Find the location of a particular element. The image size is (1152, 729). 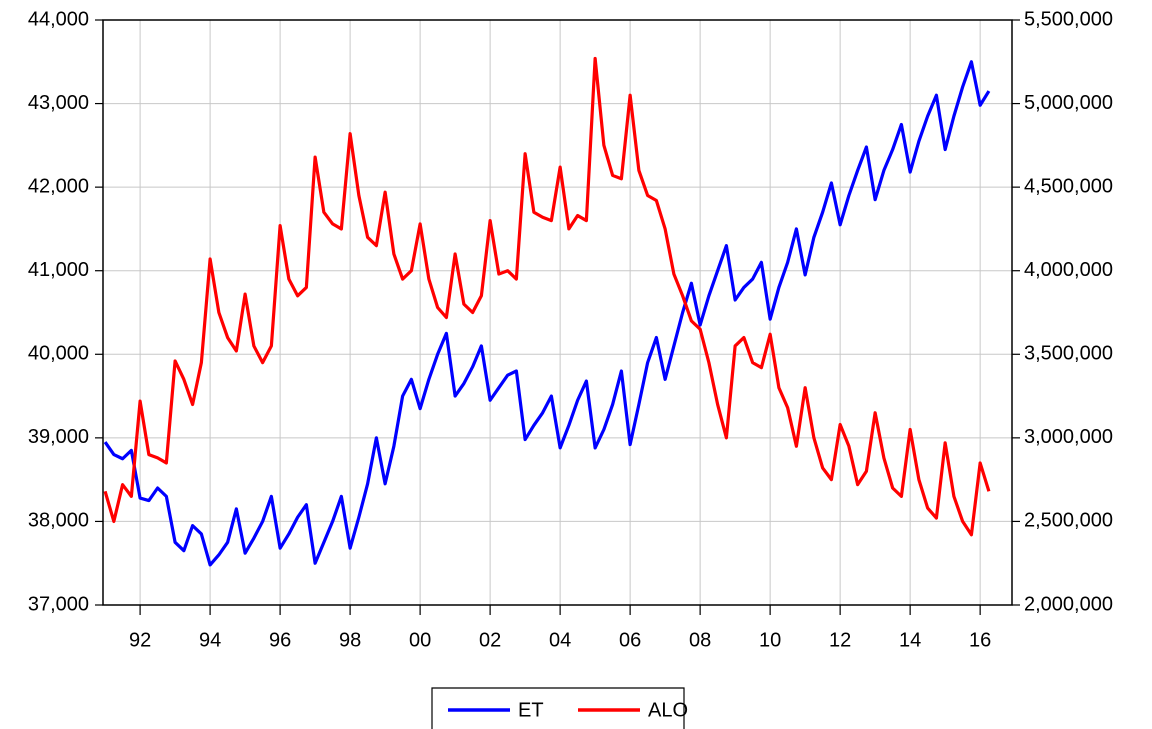

x-tick-label: 96 is located at coordinates (280, 640).